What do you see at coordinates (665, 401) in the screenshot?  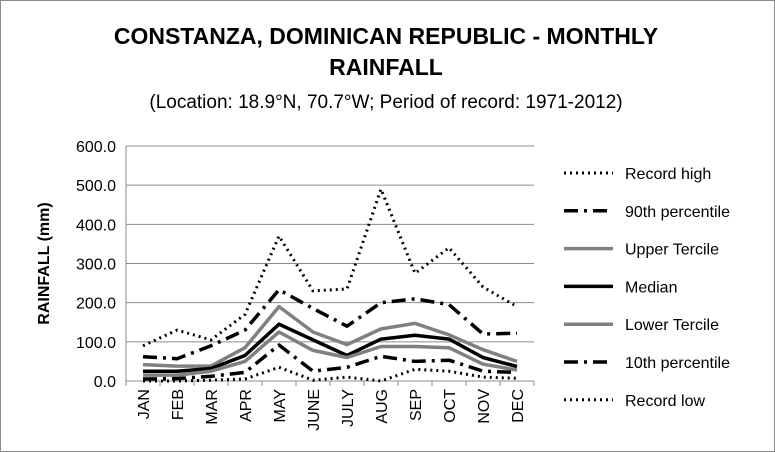 I see `legend-label: Record low` at bounding box center [665, 401].